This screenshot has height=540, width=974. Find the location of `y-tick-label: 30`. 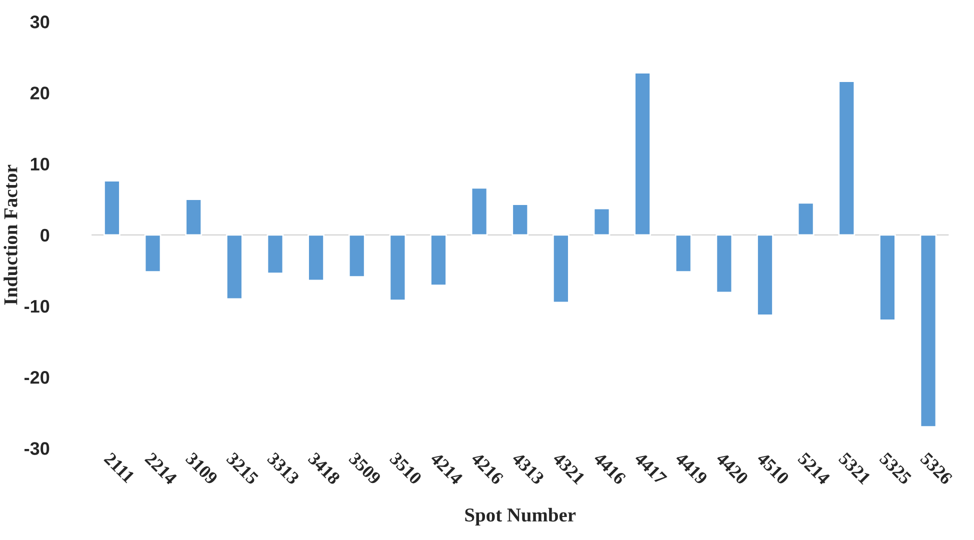

y-tick-label: 30 is located at coordinates (40, 22).